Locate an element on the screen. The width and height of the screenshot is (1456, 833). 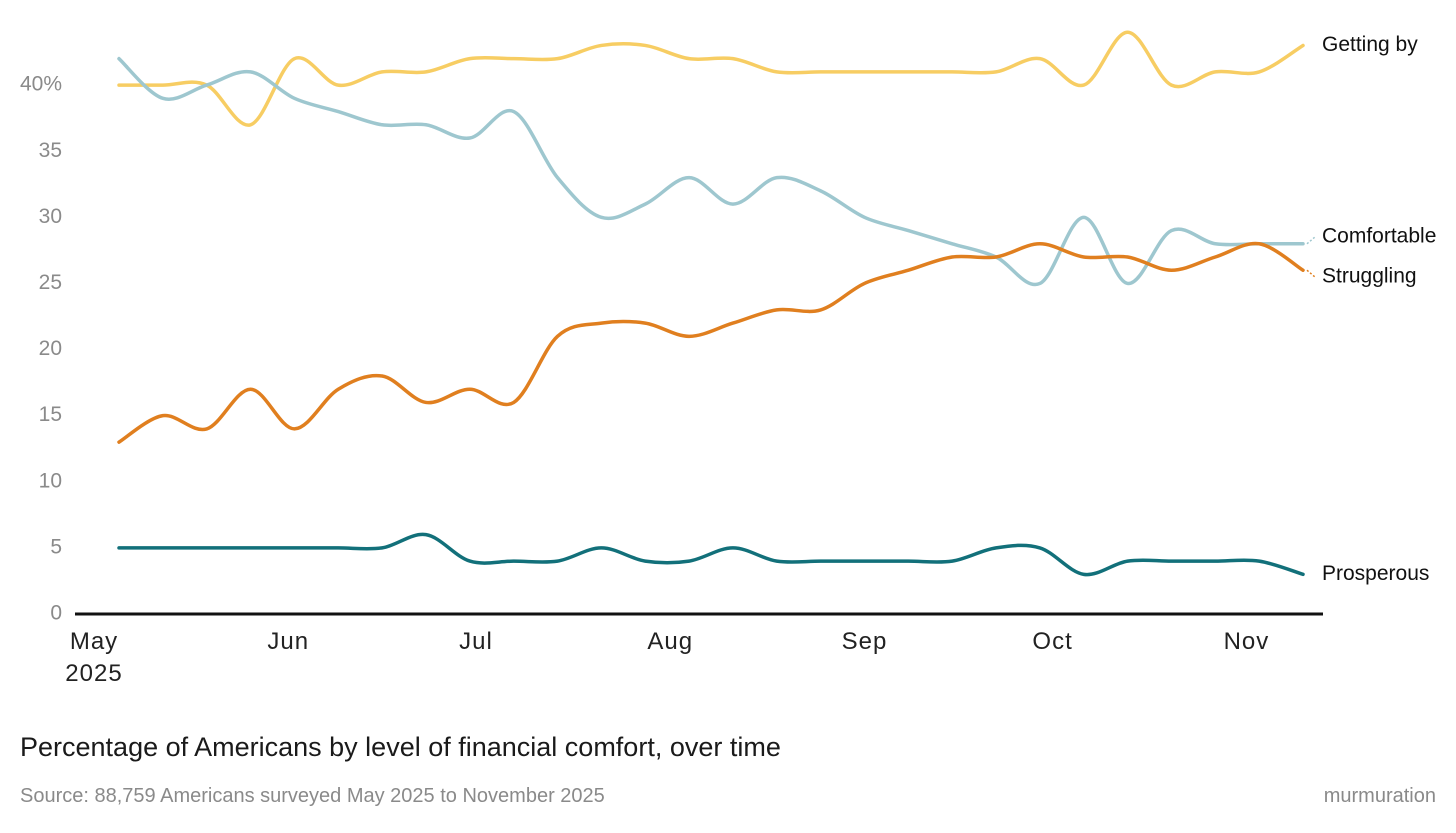
x-tick-label: Oct is located at coordinates (1052, 641).